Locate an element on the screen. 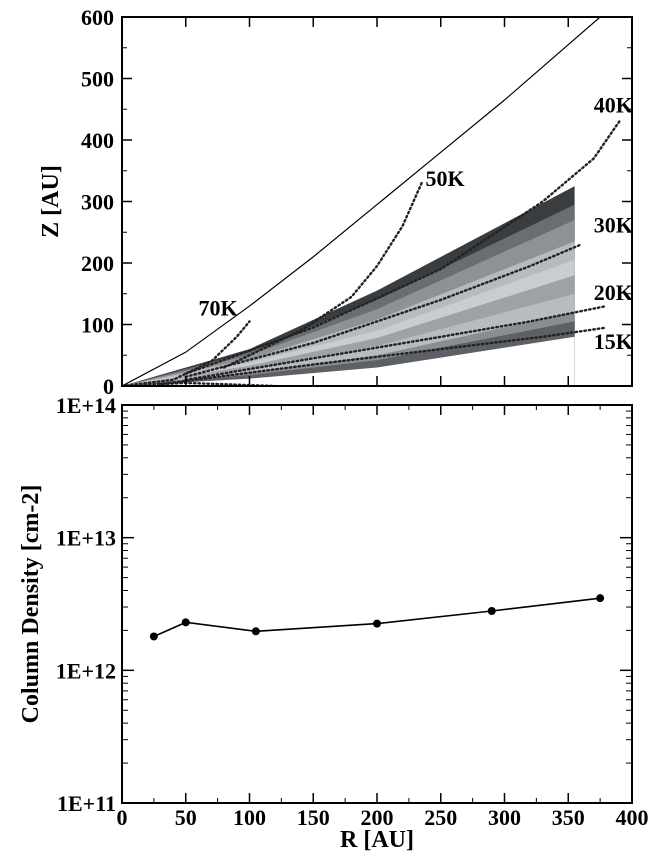  top-y-tick-label: 0 is located at coordinates (108, 386).